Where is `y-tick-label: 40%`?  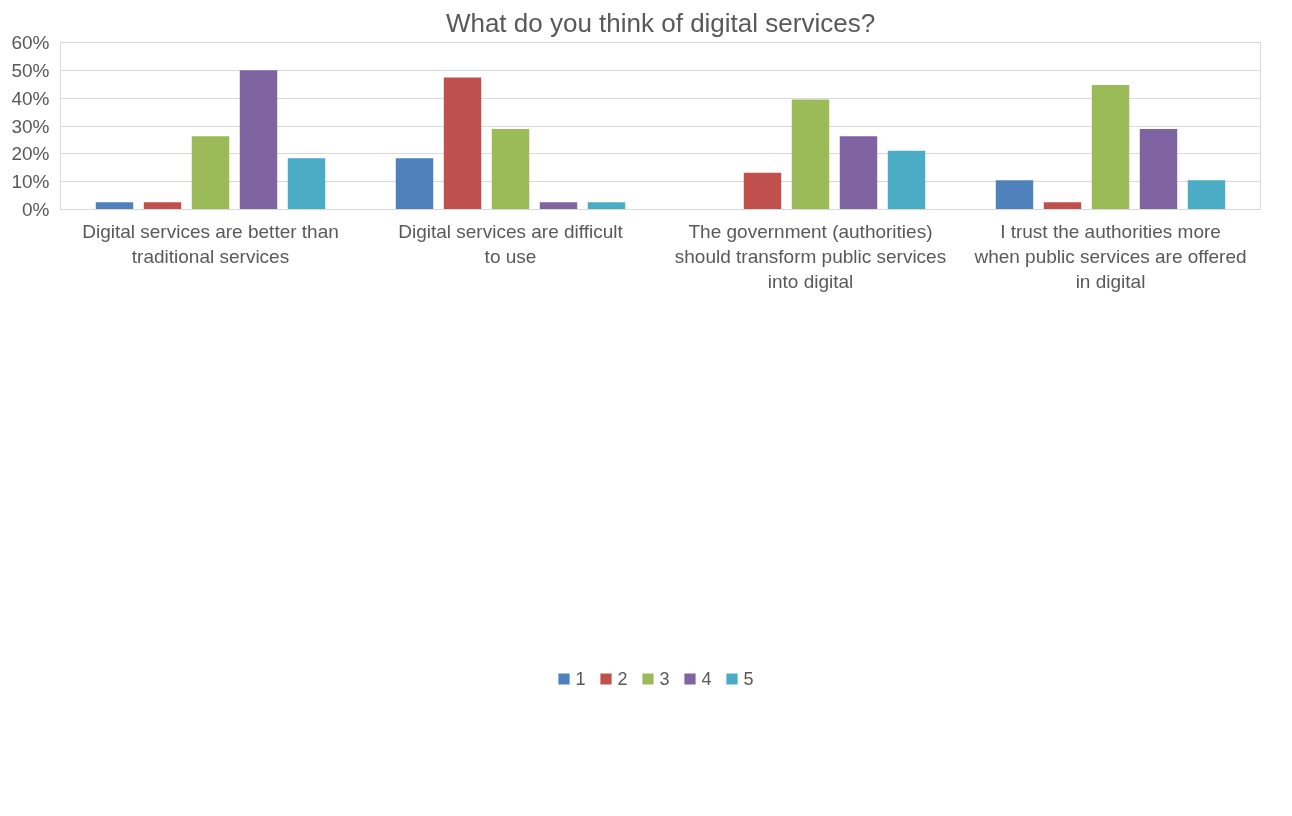
y-tick-label: 40% is located at coordinates (30, 98).